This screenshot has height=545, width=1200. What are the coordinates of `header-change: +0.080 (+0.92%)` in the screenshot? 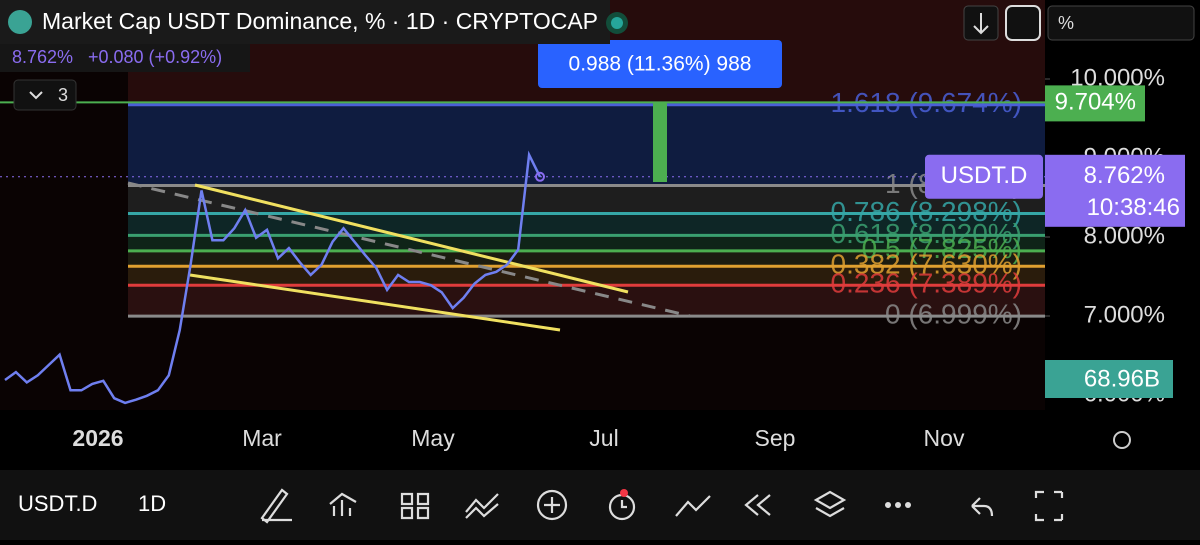 It's located at (155, 57).